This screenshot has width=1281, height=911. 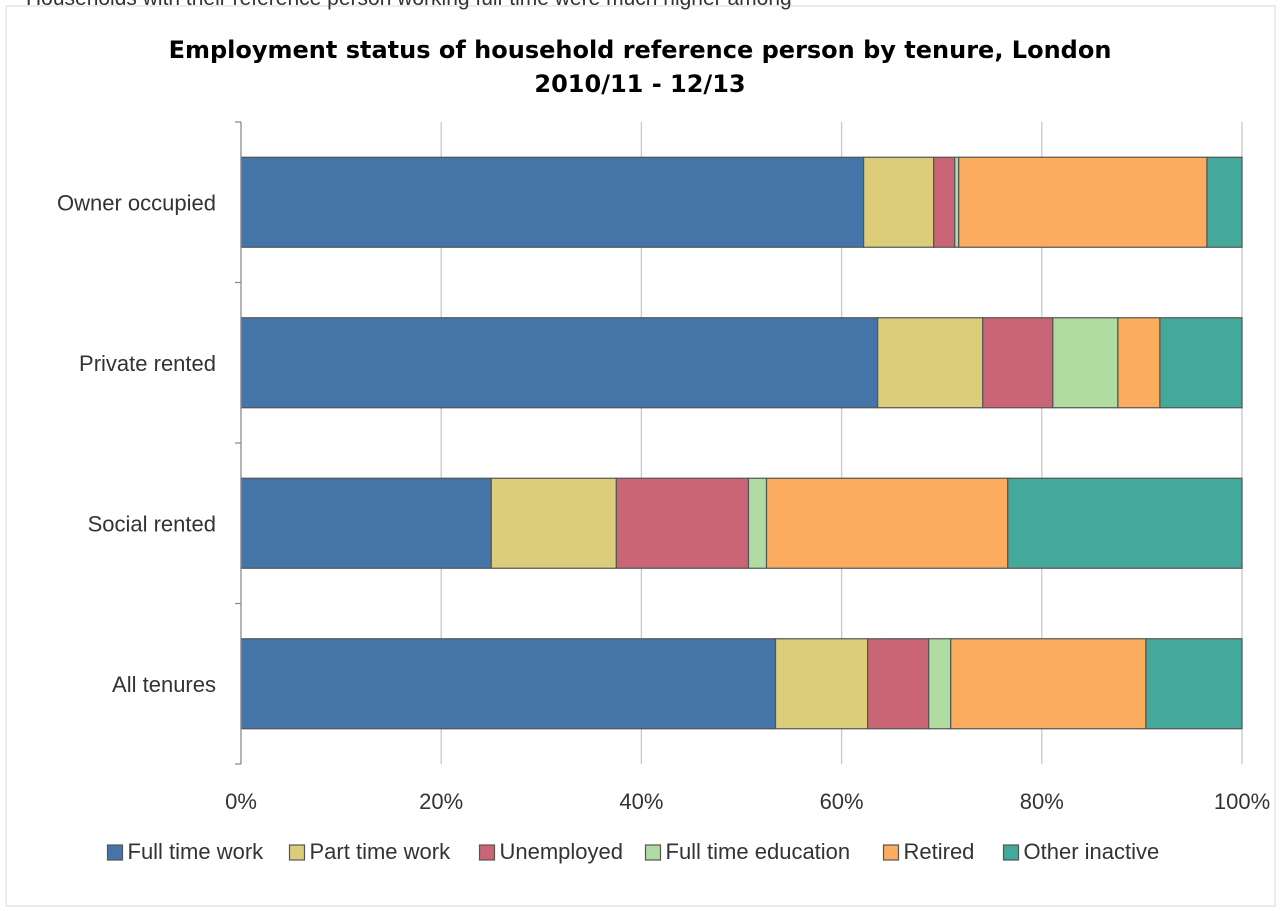 I want to click on legend-label: Full time work, so click(x=196, y=851).